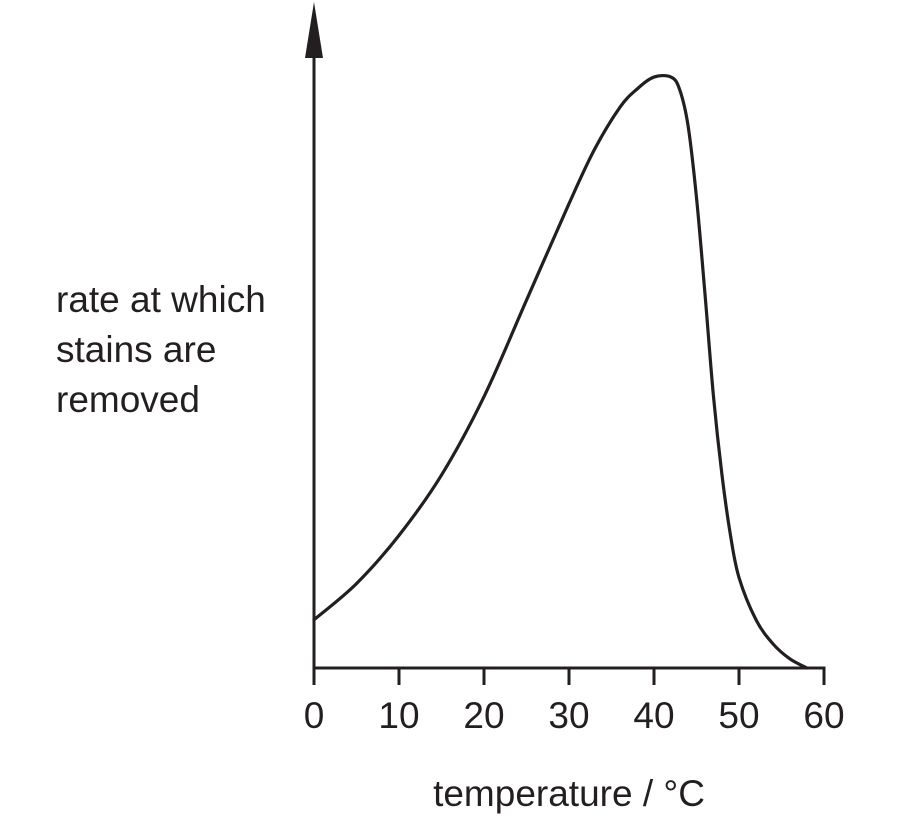 The width and height of the screenshot is (924, 823). Describe the element at coordinates (568, 715) in the screenshot. I see `x-tick-label: 30` at that location.